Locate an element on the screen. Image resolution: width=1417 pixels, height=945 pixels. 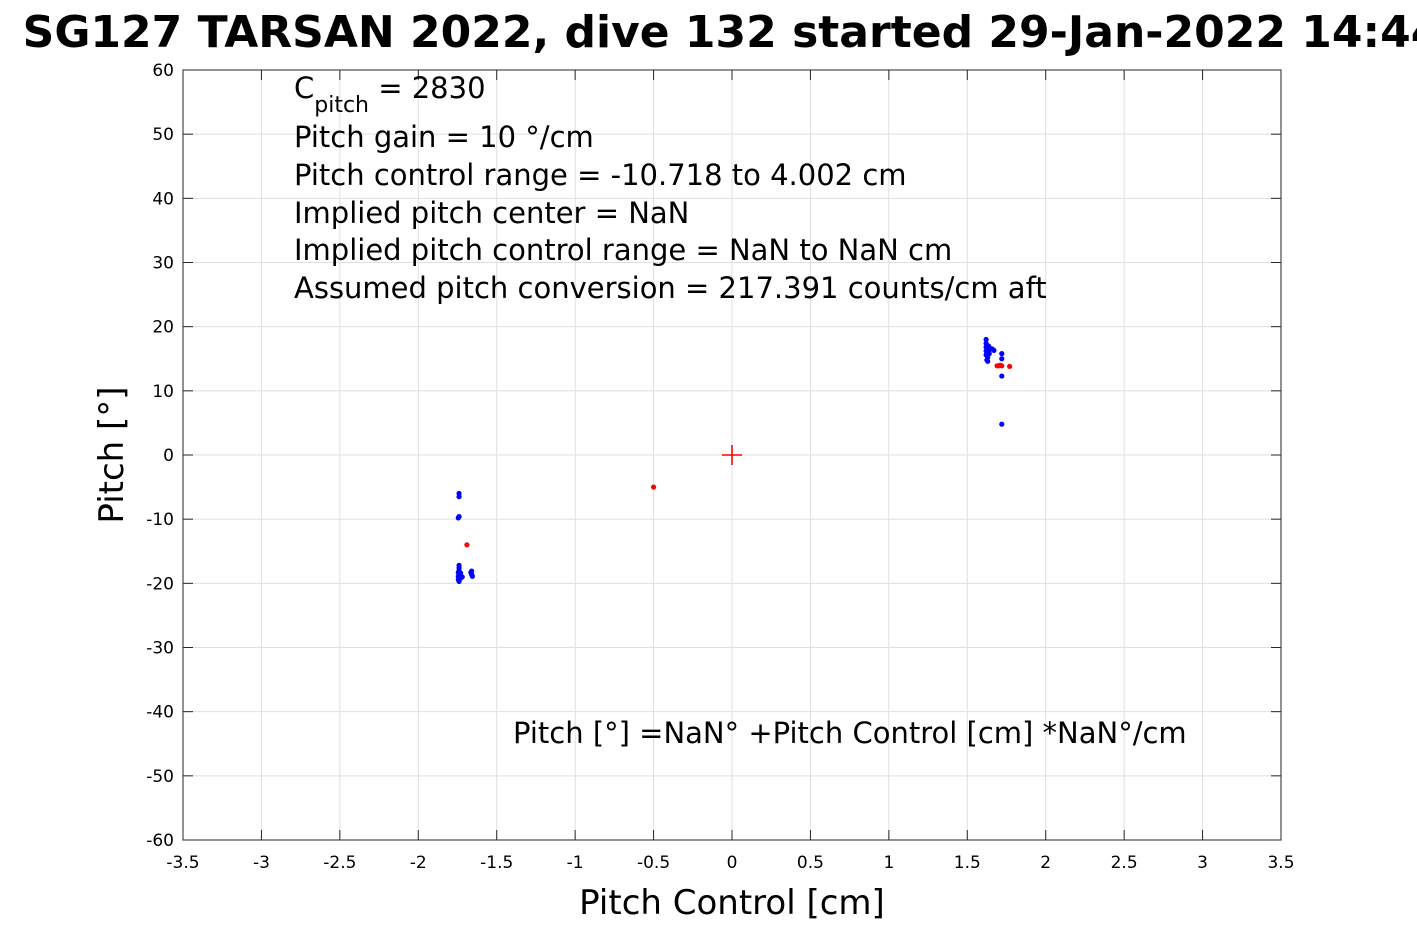
y-tick-label: 30 is located at coordinates (163, 264).